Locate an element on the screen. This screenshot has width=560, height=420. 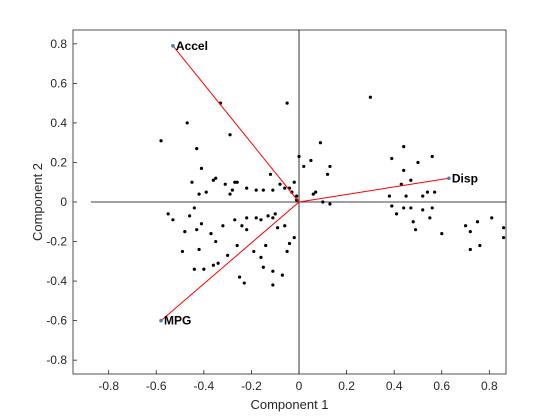
x-axis-title: Component 1 is located at coordinates (289, 404).